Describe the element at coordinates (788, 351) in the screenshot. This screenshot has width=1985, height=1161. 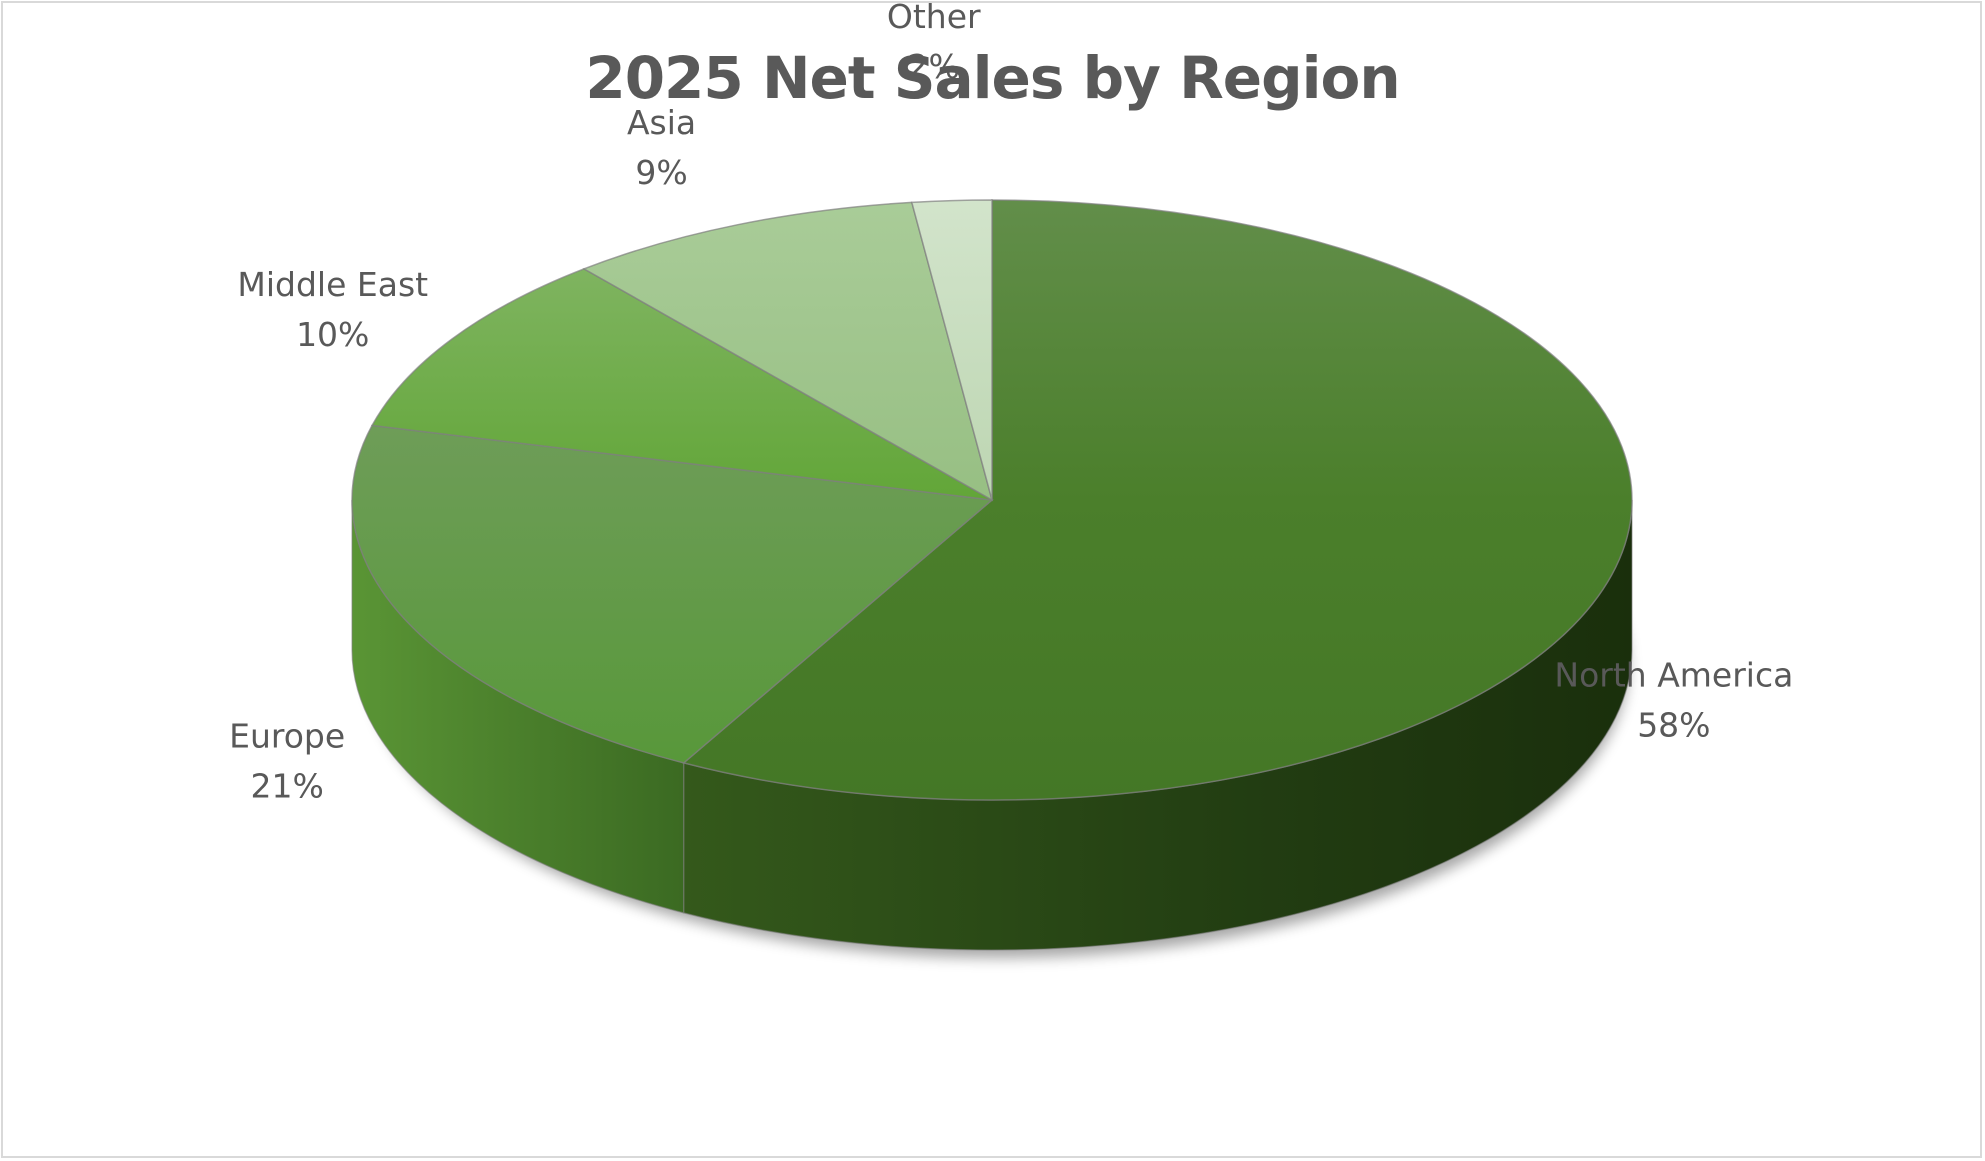
I see `pie-slice-asia` at that location.